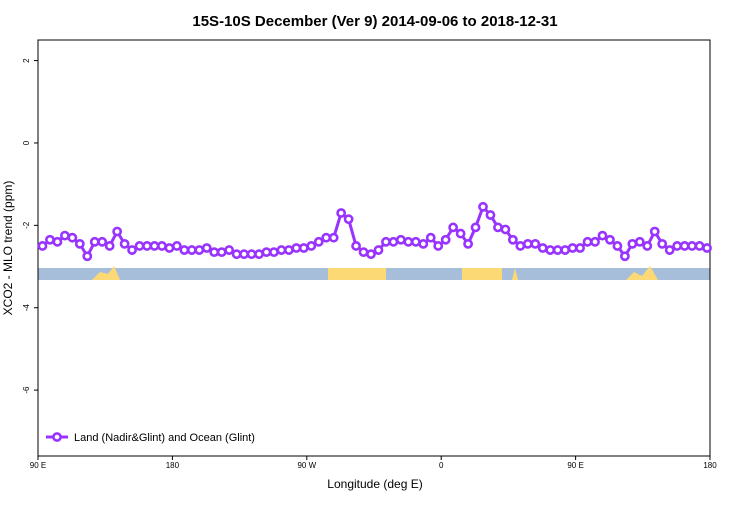 This screenshot has width=750, height=505. Describe the element at coordinates (26, 142) in the screenshot. I see `y-tick-label: 0` at that location.